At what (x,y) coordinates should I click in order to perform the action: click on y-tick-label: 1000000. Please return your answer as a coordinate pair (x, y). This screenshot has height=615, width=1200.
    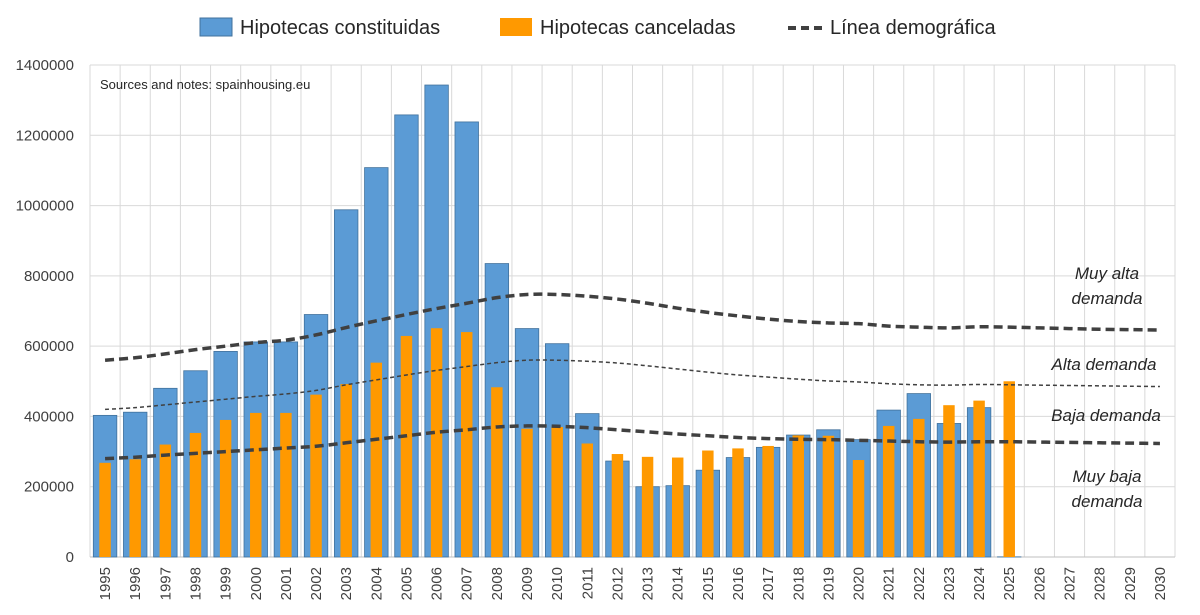
    Looking at the image, I should click on (45, 206).